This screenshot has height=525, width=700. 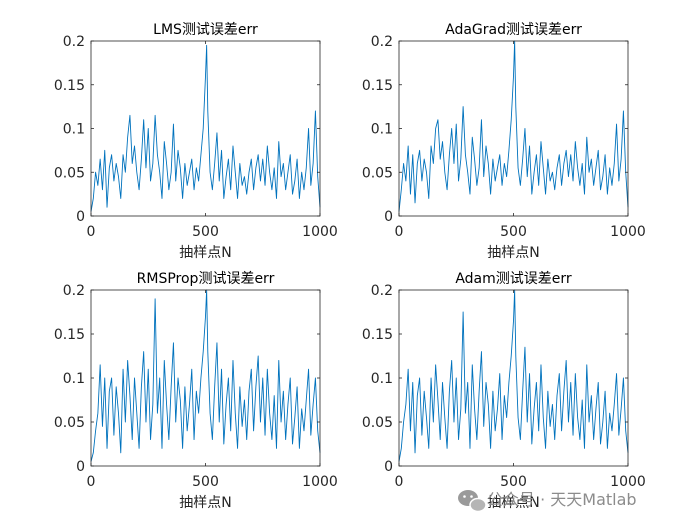 What do you see at coordinates (472, 501) in the screenshot?
I see `wechat-icon` at bounding box center [472, 501].